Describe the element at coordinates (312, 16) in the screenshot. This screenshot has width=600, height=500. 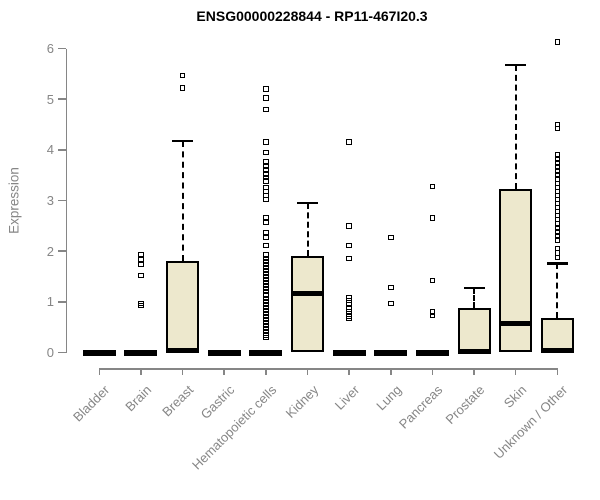
I see `chart-title: ENSG00000228844 - RP11-467I20.3` at that location.